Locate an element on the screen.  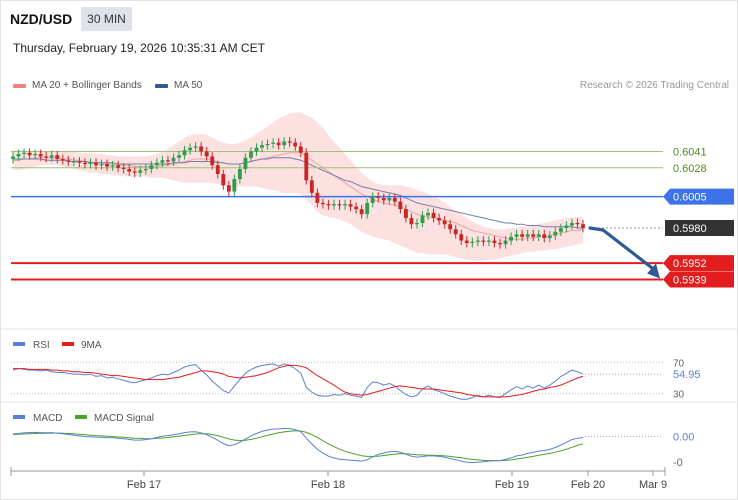
legend-ma50: MA 50 is located at coordinates (178, 85).